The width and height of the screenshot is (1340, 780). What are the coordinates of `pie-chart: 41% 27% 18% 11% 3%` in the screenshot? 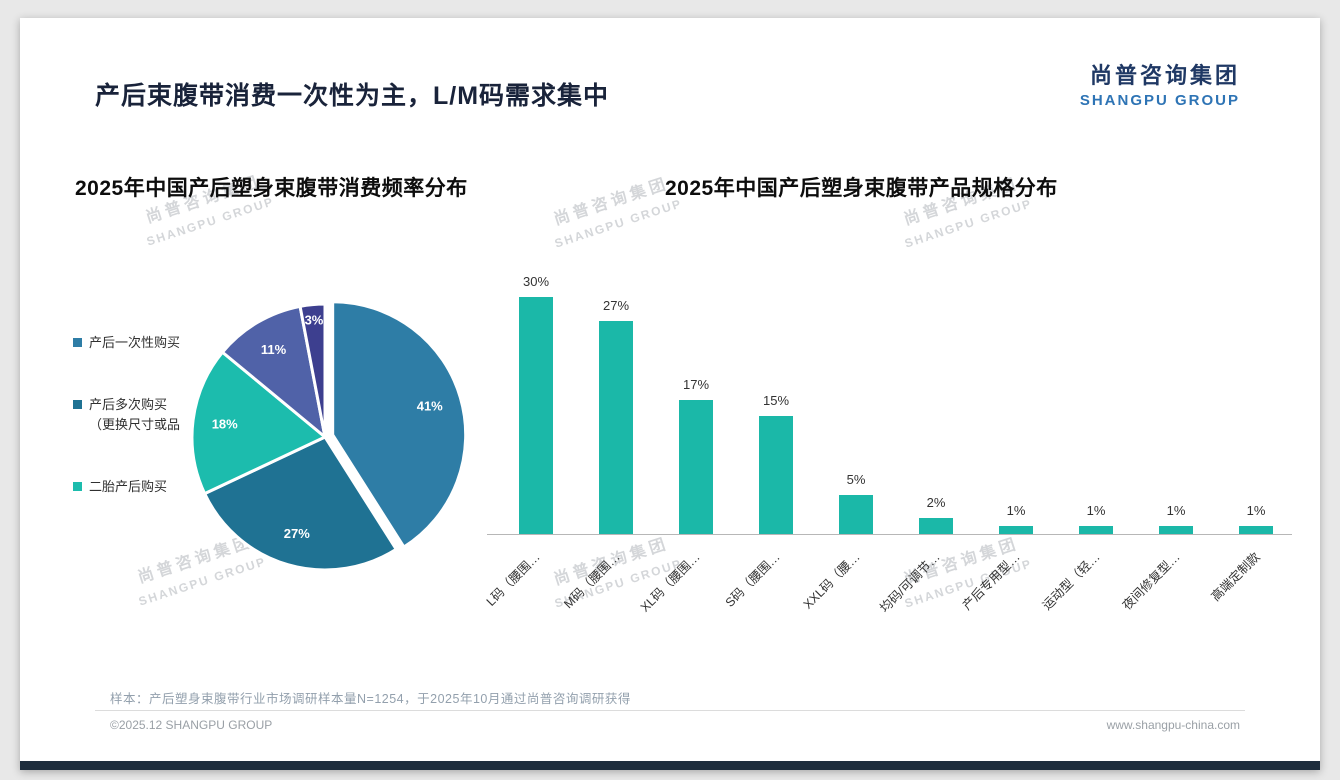 It's located at (329, 436).